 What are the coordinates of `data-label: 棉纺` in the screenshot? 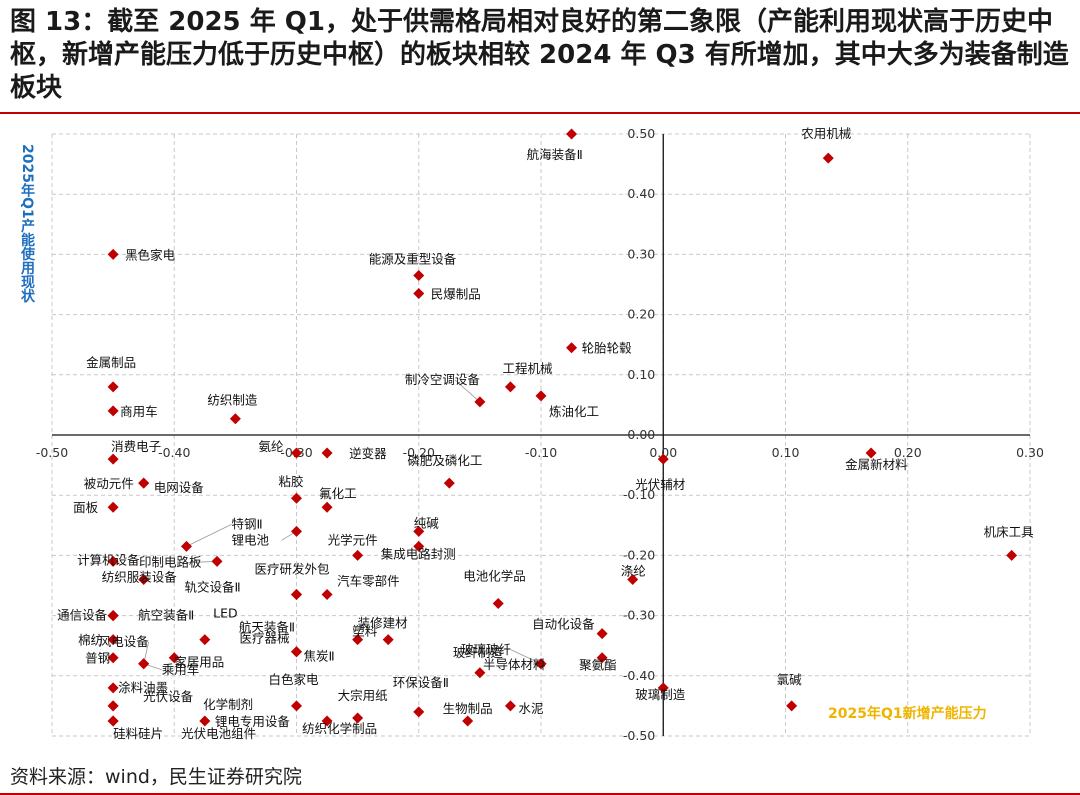 It's located at (90, 640).